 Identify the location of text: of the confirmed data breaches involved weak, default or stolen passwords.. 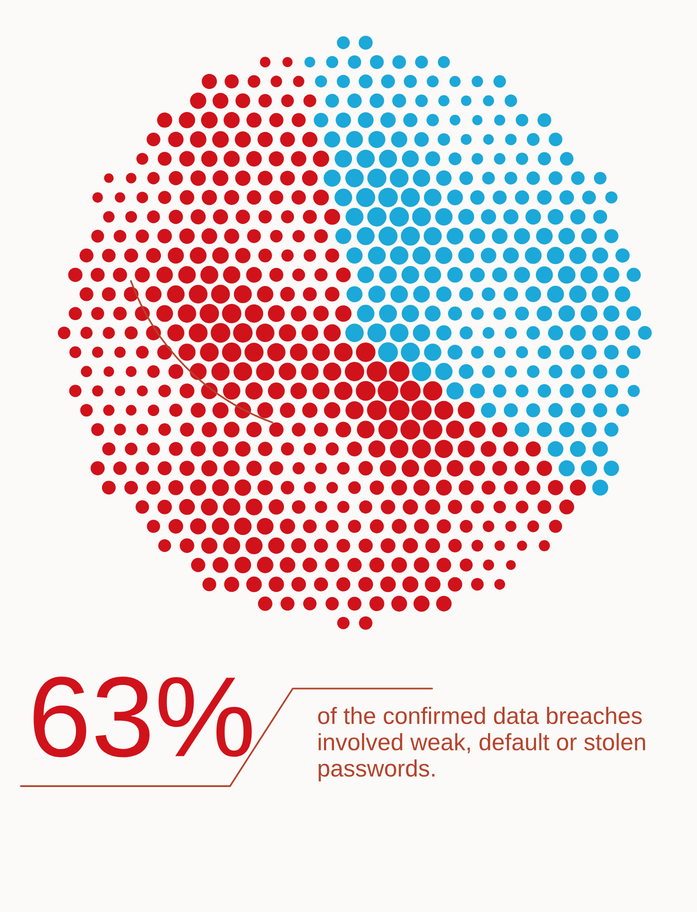
(482, 744).